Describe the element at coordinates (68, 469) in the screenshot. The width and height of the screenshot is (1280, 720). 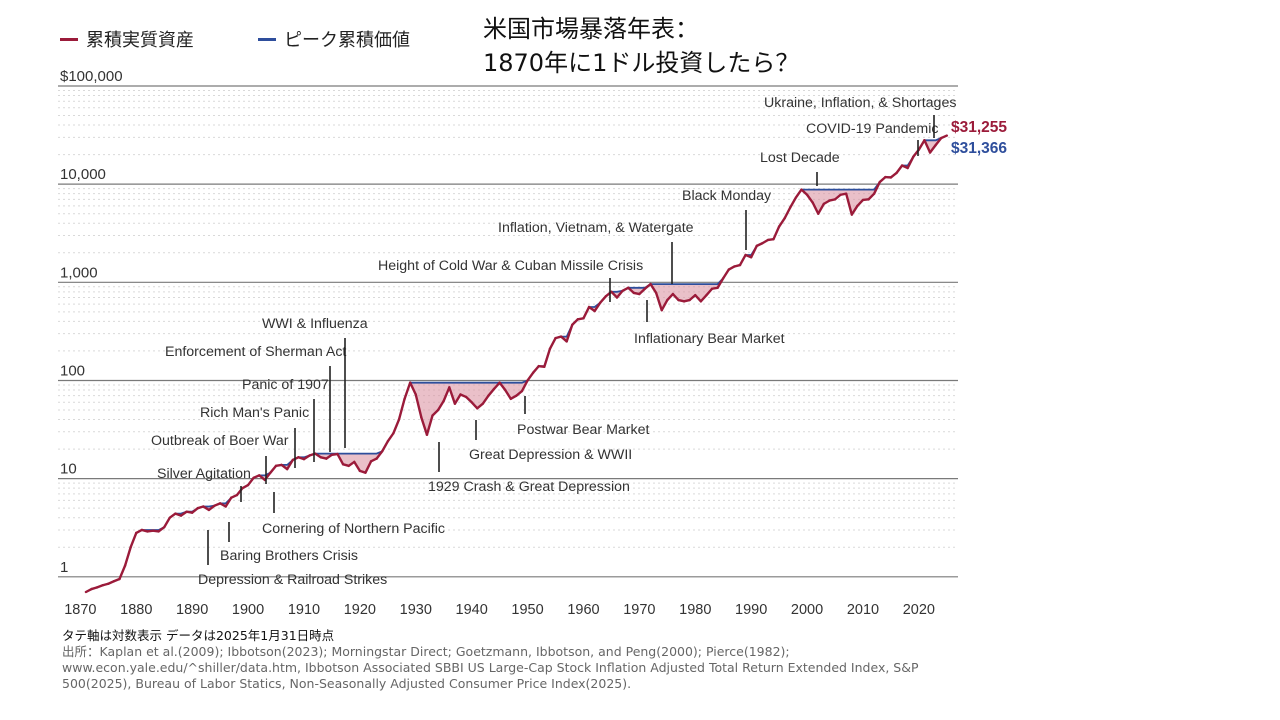
I see `y-tick-label: 10` at that location.